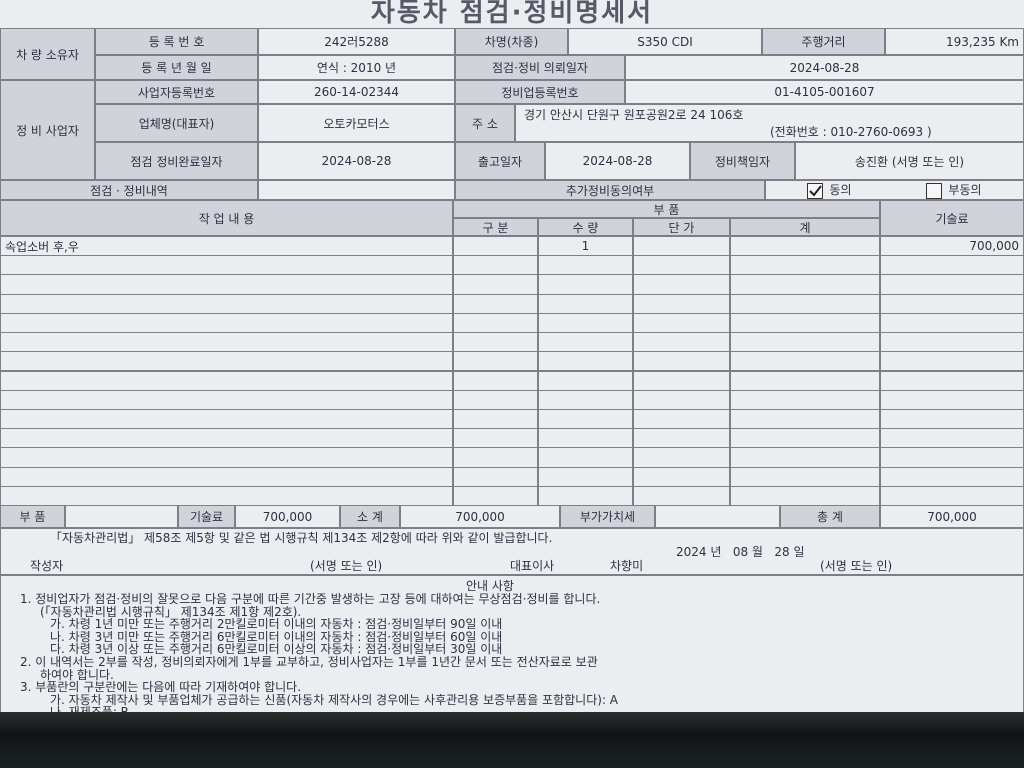  Describe the element at coordinates (540, 92) in the screenshot. I see `shop-no-label: 정비업등록번호` at that location.